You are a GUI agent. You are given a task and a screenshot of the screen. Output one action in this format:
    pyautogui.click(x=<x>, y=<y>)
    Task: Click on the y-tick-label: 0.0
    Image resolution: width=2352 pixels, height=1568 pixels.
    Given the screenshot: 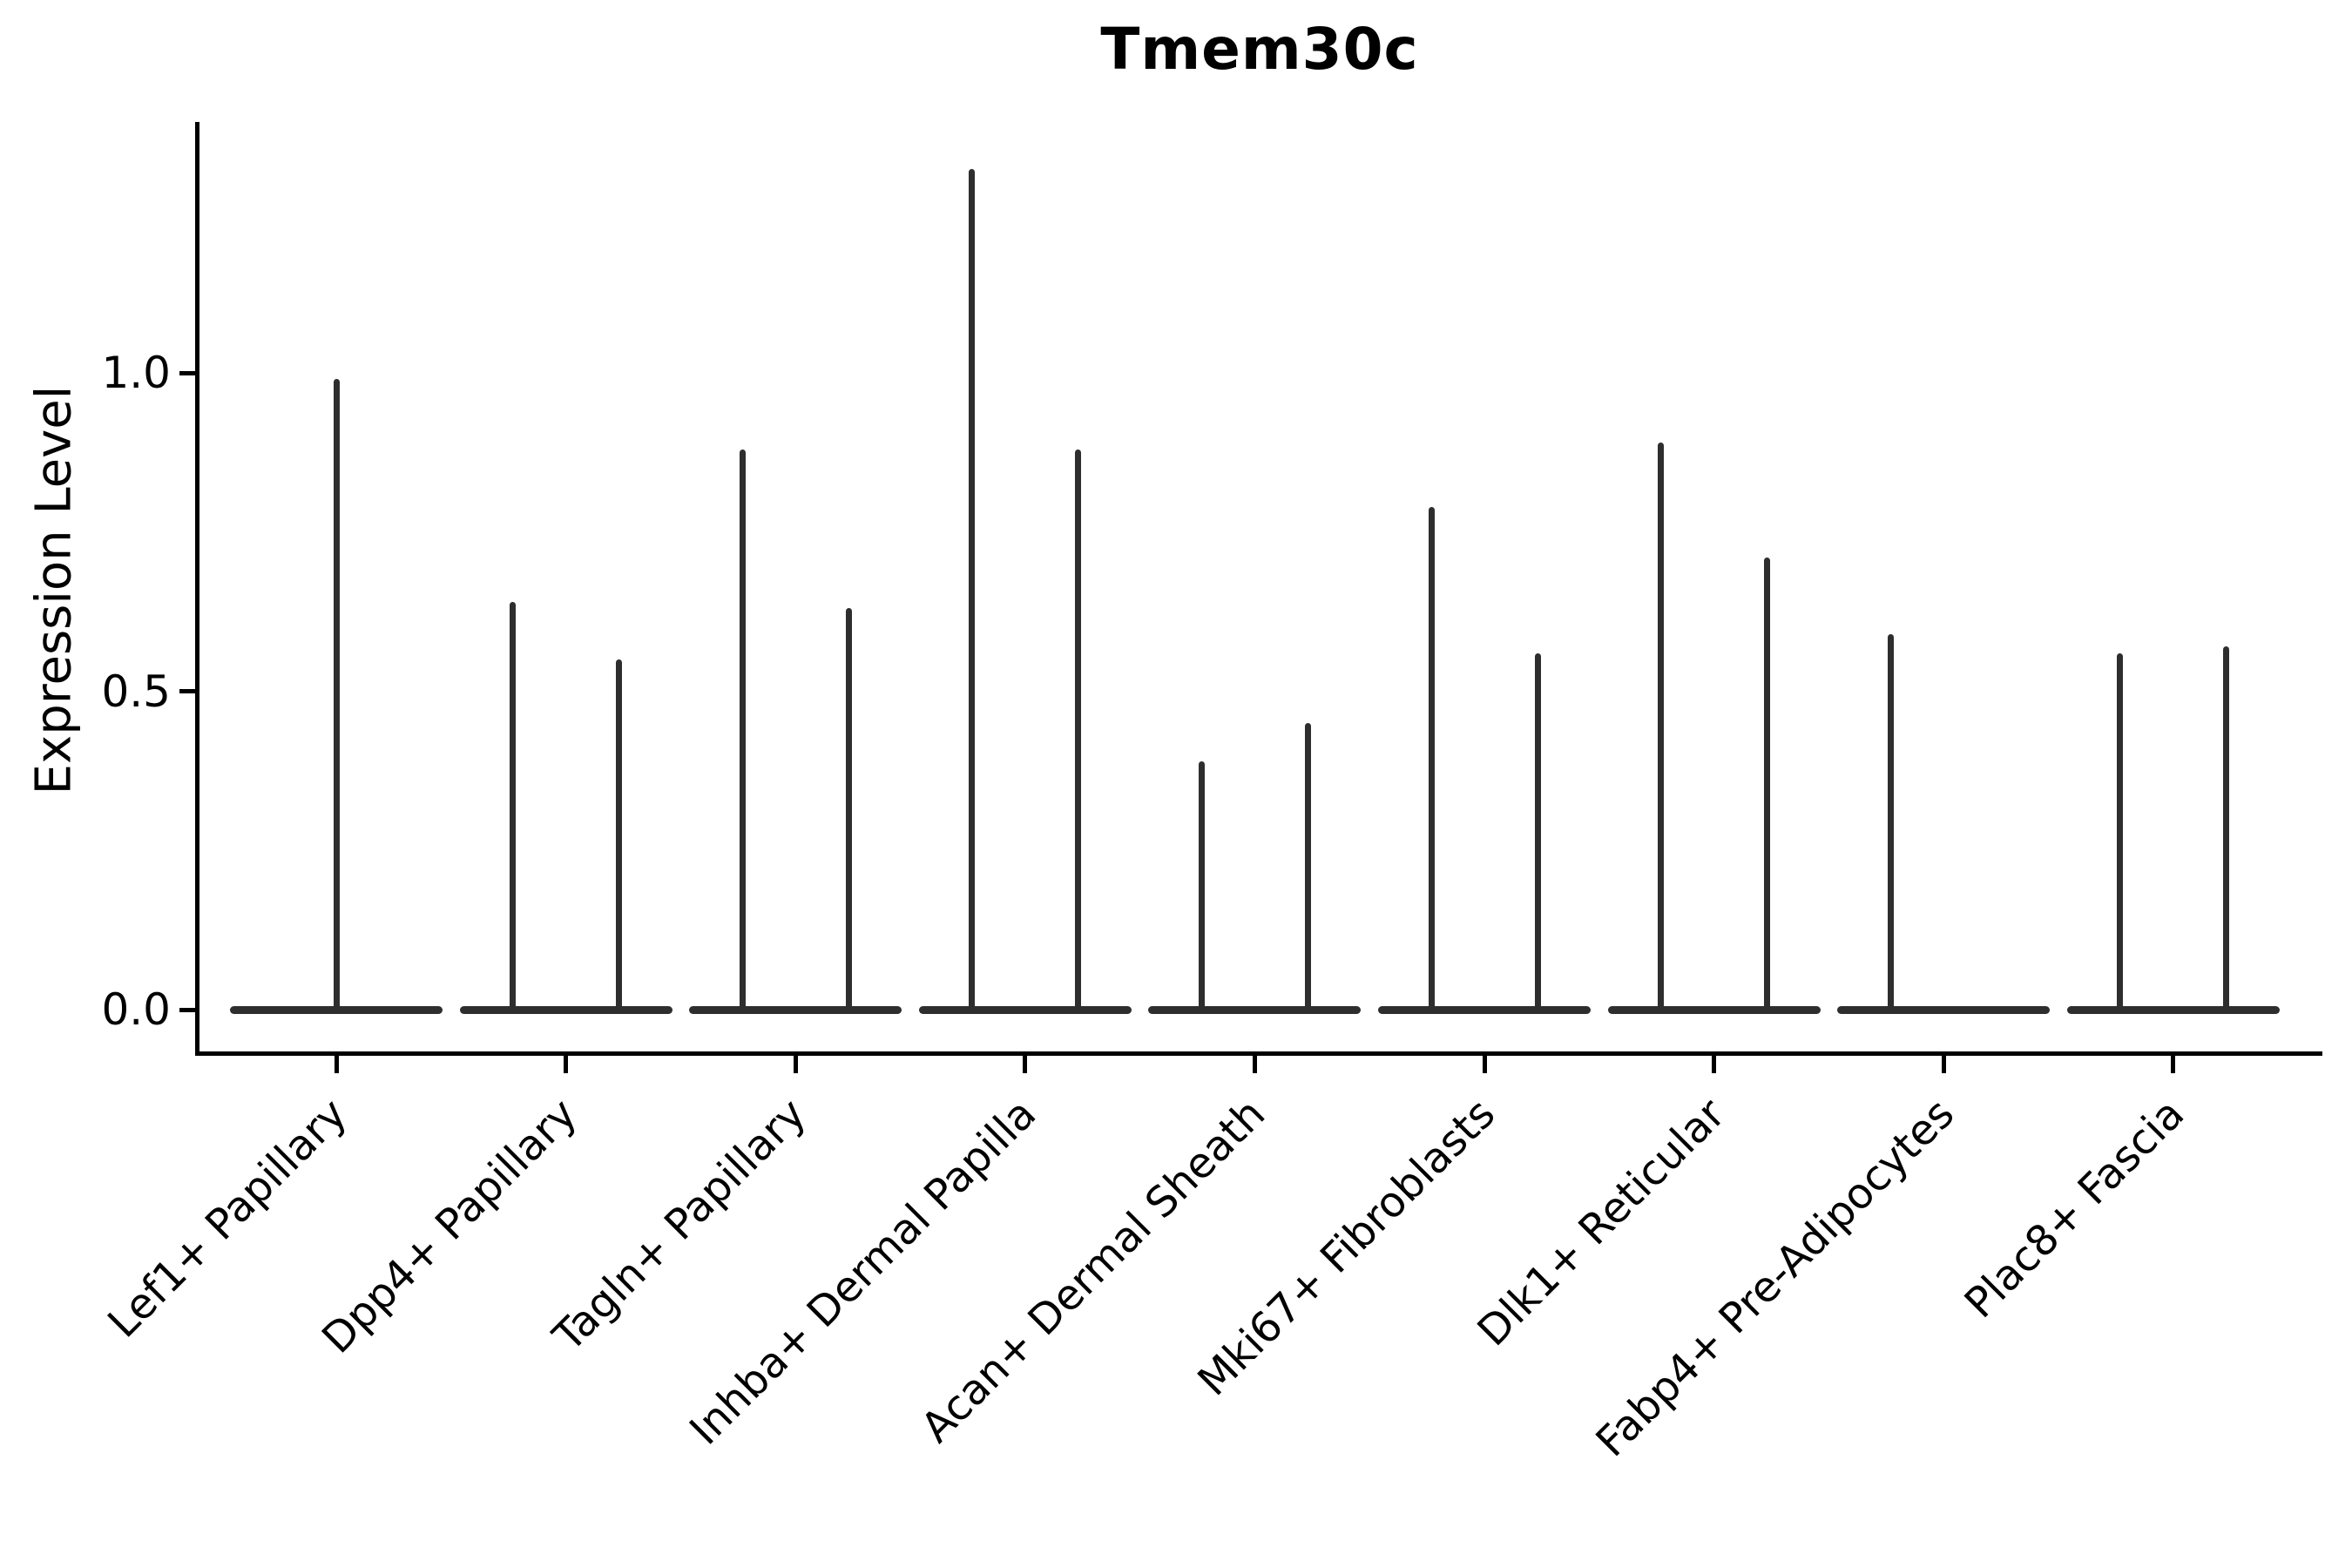 What is the action you would take?
    pyautogui.click(x=136, y=1009)
    